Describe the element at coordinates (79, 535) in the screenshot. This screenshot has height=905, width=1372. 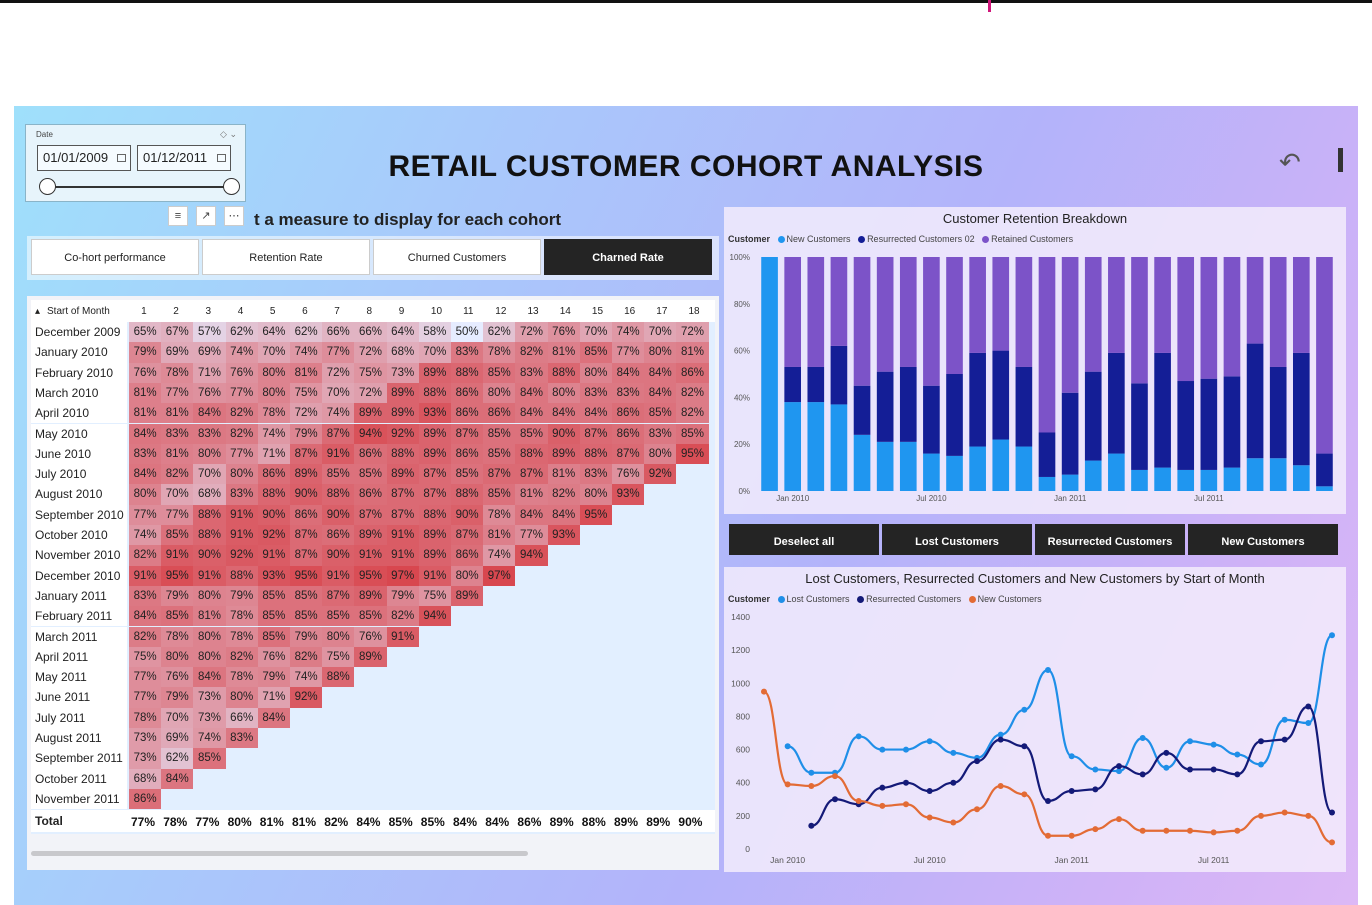
I see `cohort-row-label: October 2010` at that location.